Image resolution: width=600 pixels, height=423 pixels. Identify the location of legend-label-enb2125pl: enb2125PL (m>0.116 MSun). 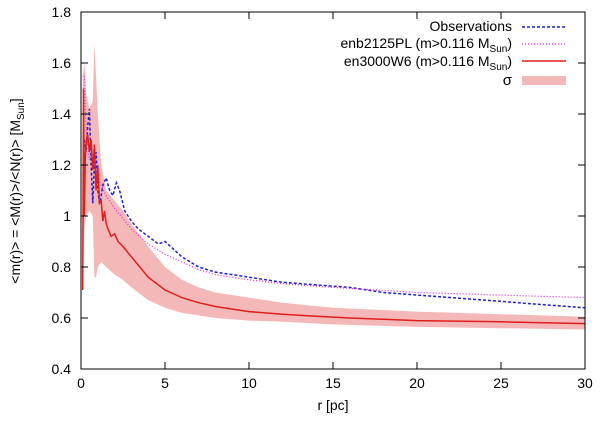
(426, 45).